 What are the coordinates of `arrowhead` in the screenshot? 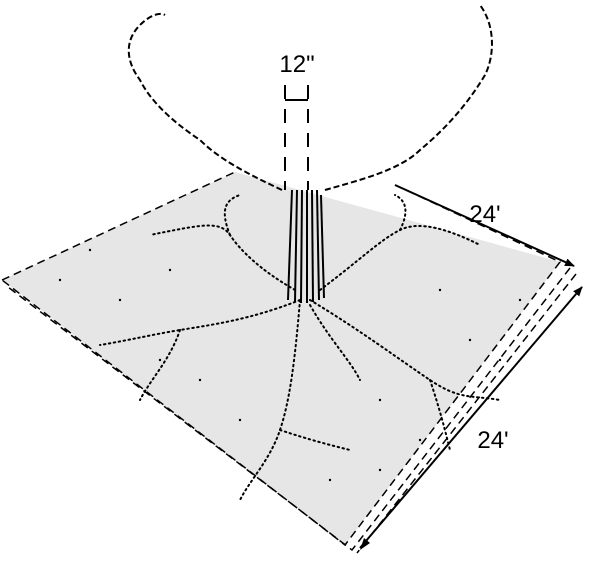 It's located at (365, 544).